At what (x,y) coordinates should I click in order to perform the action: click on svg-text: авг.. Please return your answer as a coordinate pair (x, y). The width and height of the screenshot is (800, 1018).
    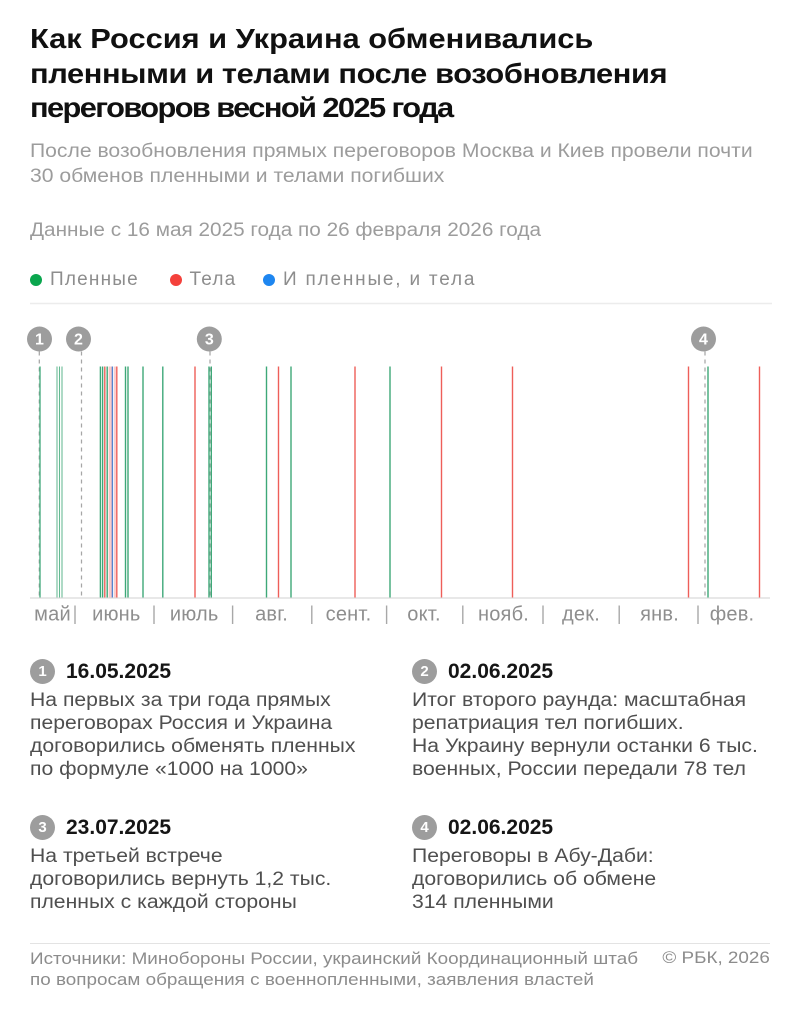
    Looking at the image, I should click on (271, 615).